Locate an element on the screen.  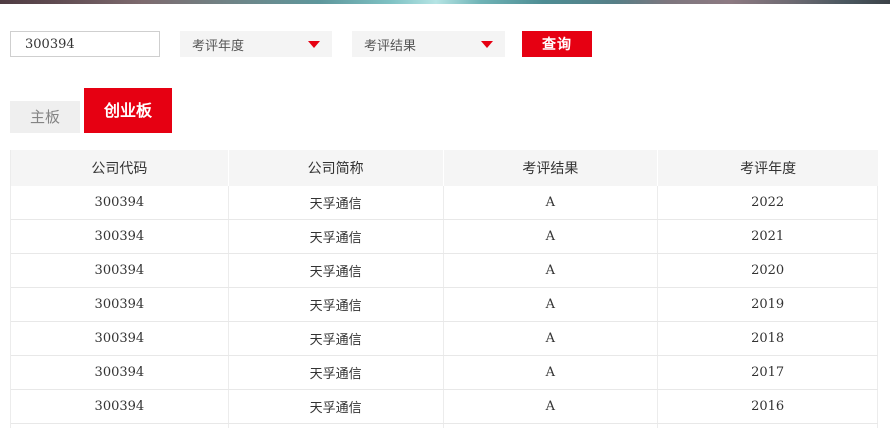
table-row: 300394 天孚通信 A 2020 is located at coordinates (444, 271).